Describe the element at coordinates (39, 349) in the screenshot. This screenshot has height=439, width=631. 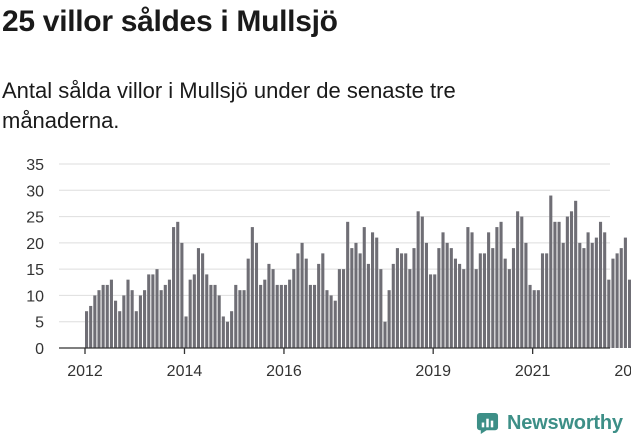
I see `y-tick-label: 0` at that location.